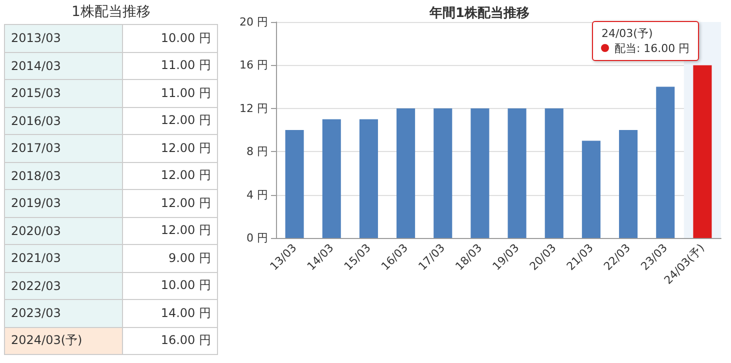 Image resolution: width=731 pixels, height=363 pixels. I want to click on y-tick-label: 20 円, so click(254, 22).